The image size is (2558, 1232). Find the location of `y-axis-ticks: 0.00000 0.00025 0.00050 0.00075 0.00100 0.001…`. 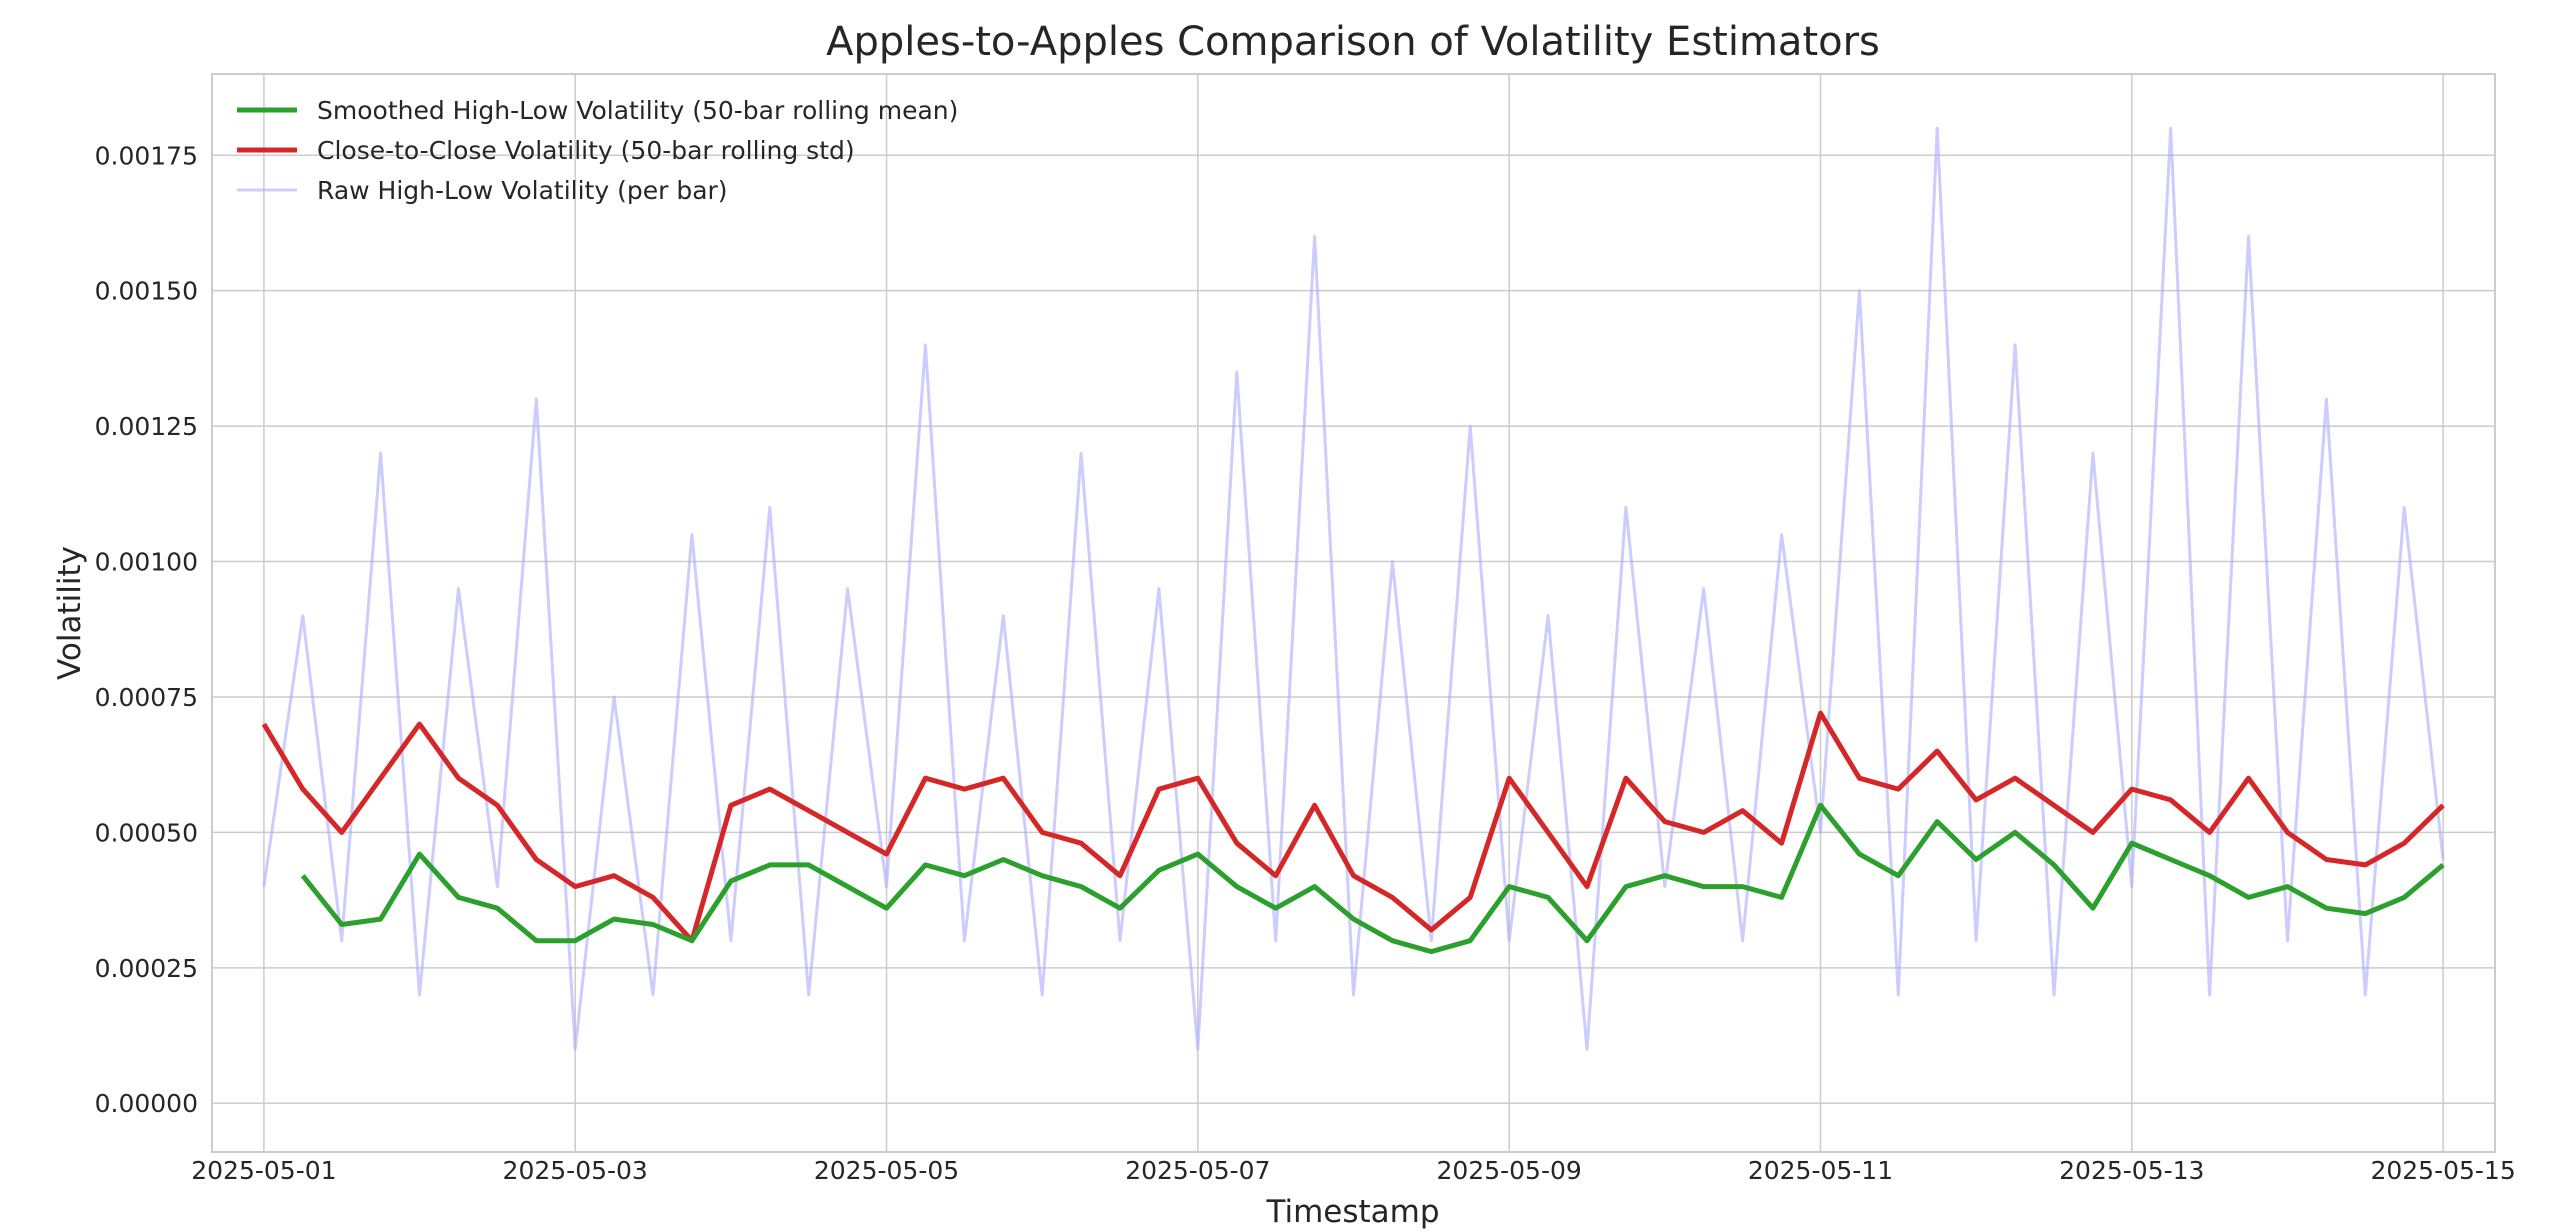

y-axis-ticks: 0.00000 0.00025 0.00050 0.00075 0.00100 0.001… is located at coordinates (146, 629).